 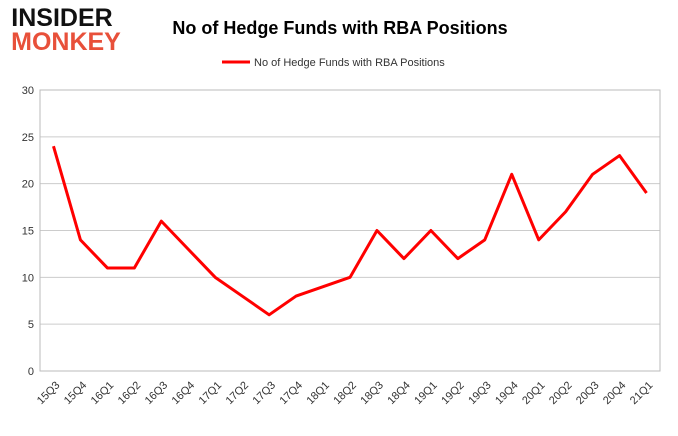 What do you see at coordinates (561, 393) in the screenshot?
I see `x-tick-label: 20Q2` at bounding box center [561, 393].